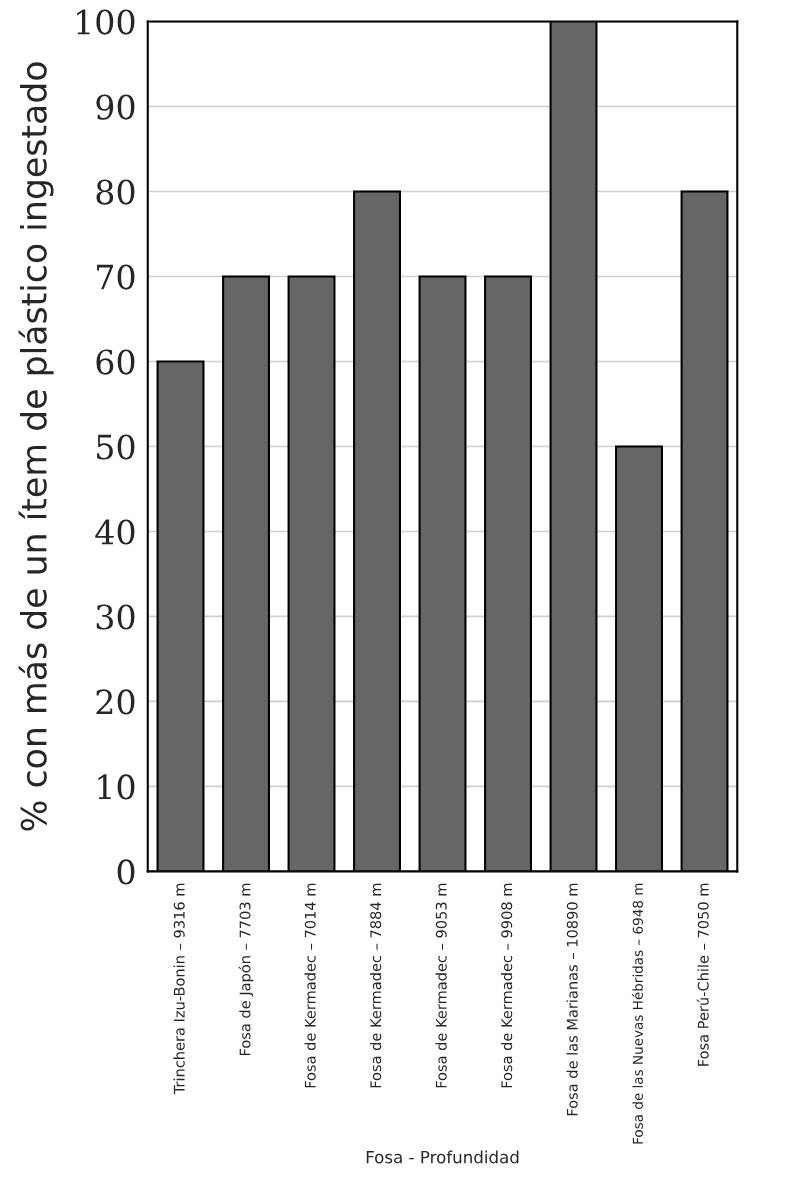 This screenshot has width=786, height=1197. Describe the element at coordinates (506, 985) in the screenshot. I see `x-tick-label: Fosa de Kermadec – 9908 m` at that location.